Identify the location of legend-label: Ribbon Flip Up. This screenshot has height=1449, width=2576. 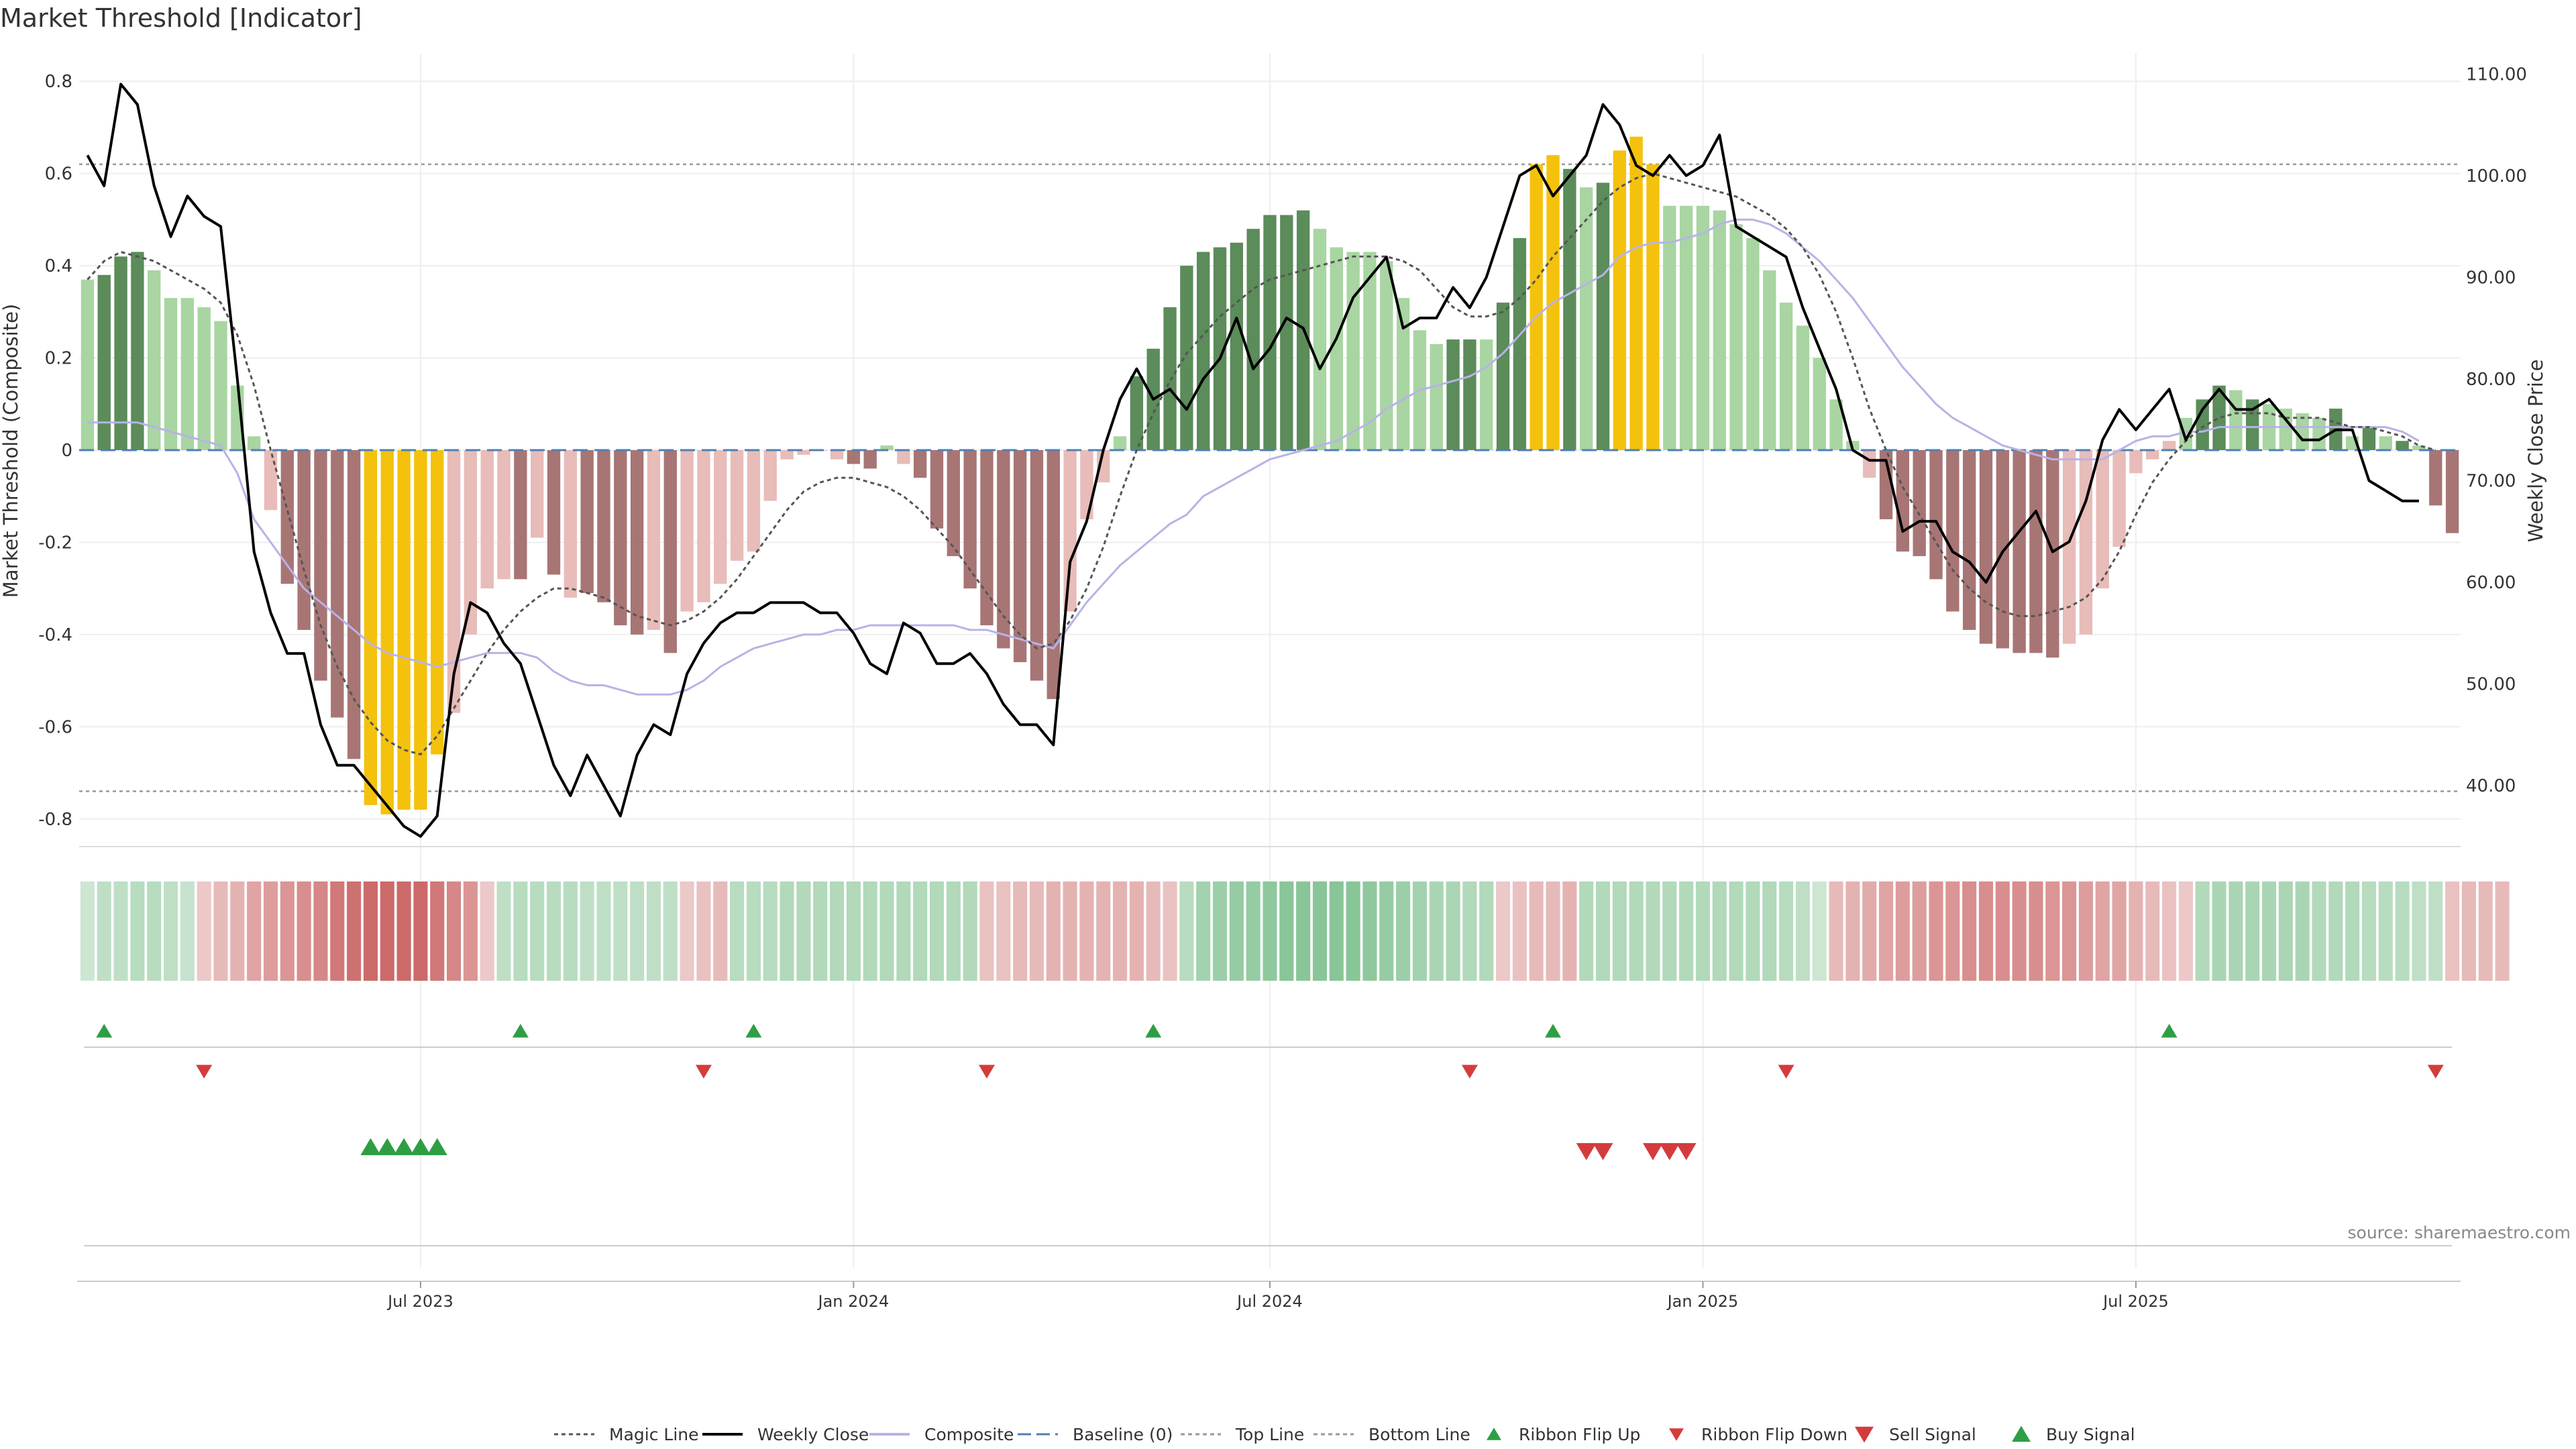
(1579, 1434).